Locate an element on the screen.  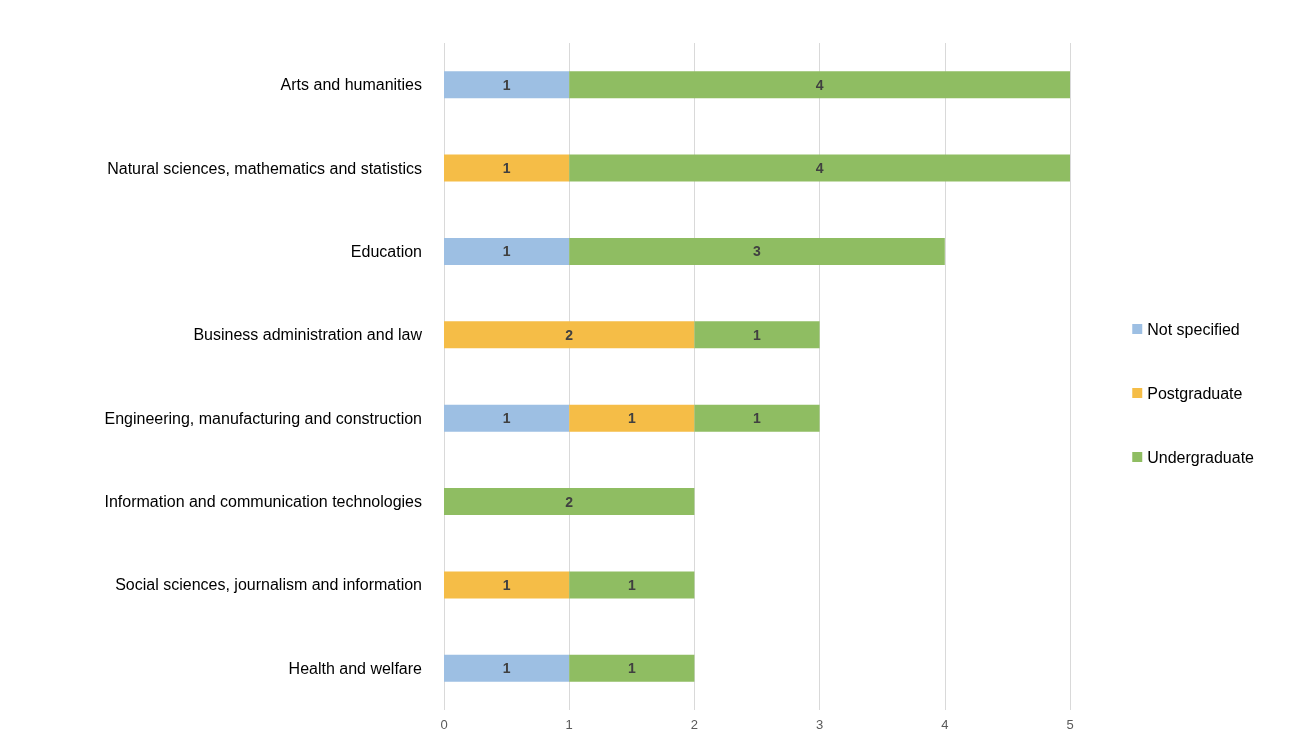
y-tick-label: Health and welfare is located at coordinates (355, 668).